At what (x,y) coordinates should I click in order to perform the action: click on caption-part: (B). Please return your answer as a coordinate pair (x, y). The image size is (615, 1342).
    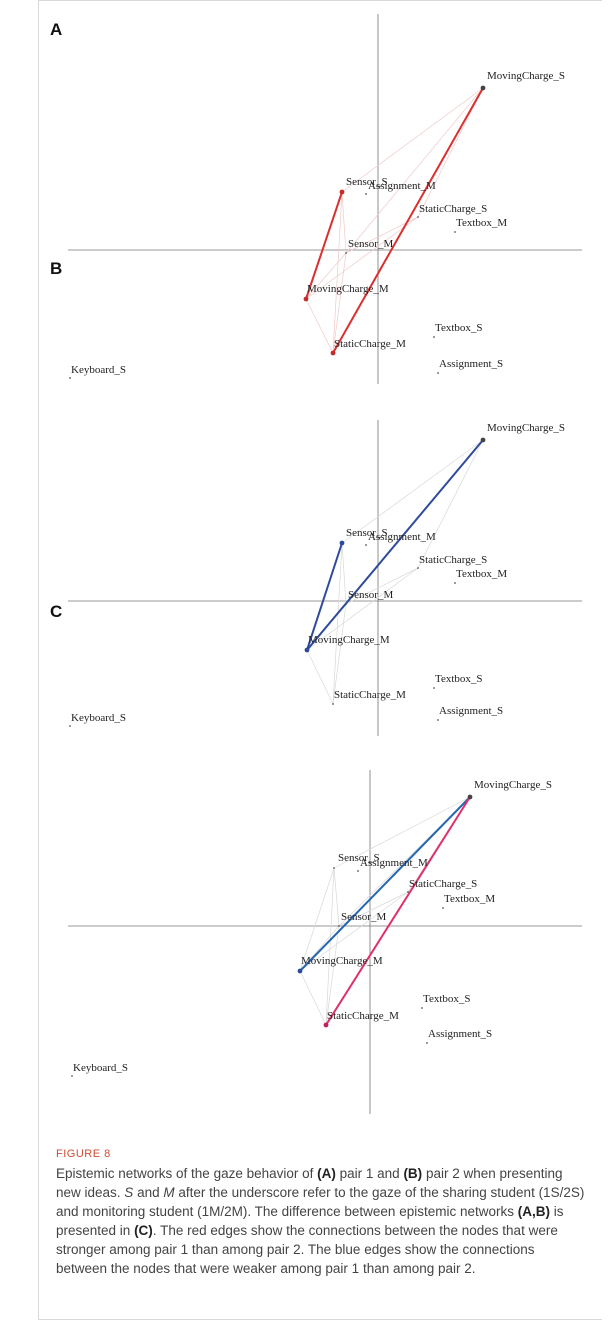
    Looking at the image, I should click on (413, 1173).